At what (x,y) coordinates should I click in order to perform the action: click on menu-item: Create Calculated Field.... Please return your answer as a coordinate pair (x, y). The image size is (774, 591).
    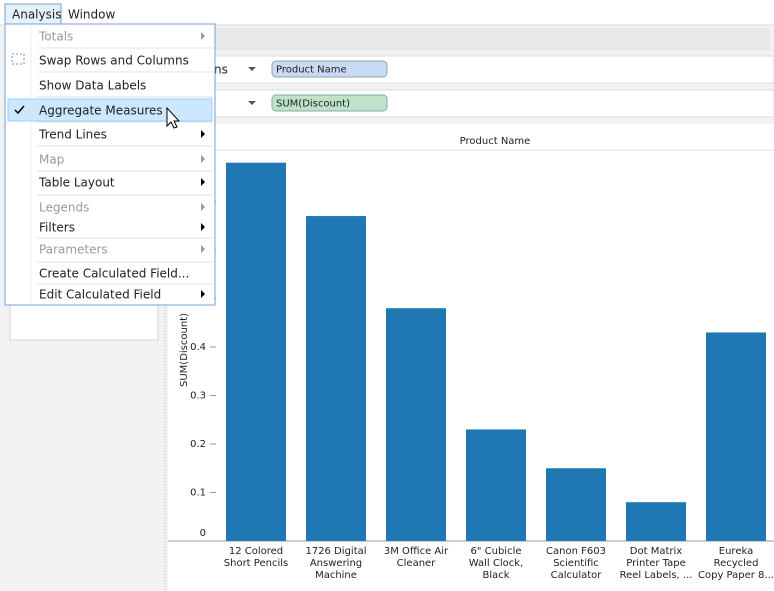
    Looking at the image, I should click on (114, 274).